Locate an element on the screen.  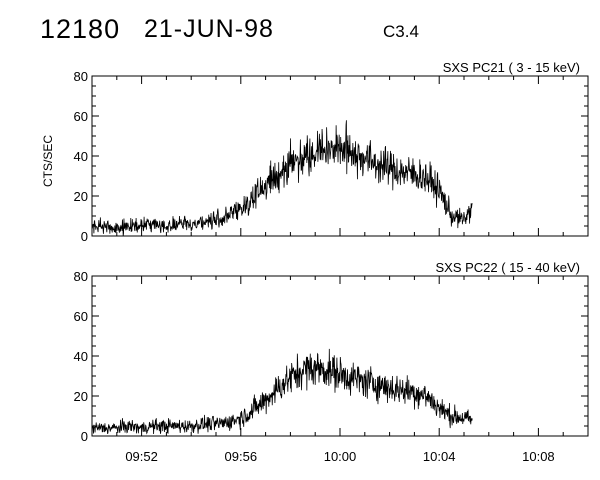
x-tick-label: 10:04 is located at coordinates (439, 456).